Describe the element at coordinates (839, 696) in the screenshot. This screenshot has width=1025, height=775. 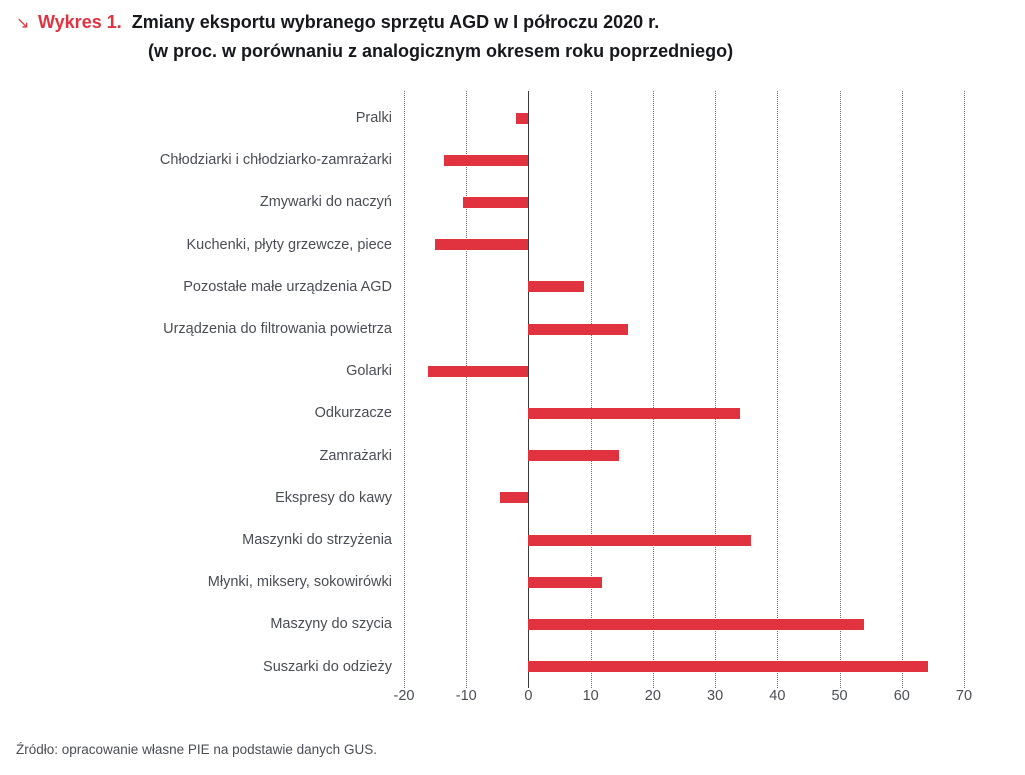
I see `x-tick-label: 50` at that location.